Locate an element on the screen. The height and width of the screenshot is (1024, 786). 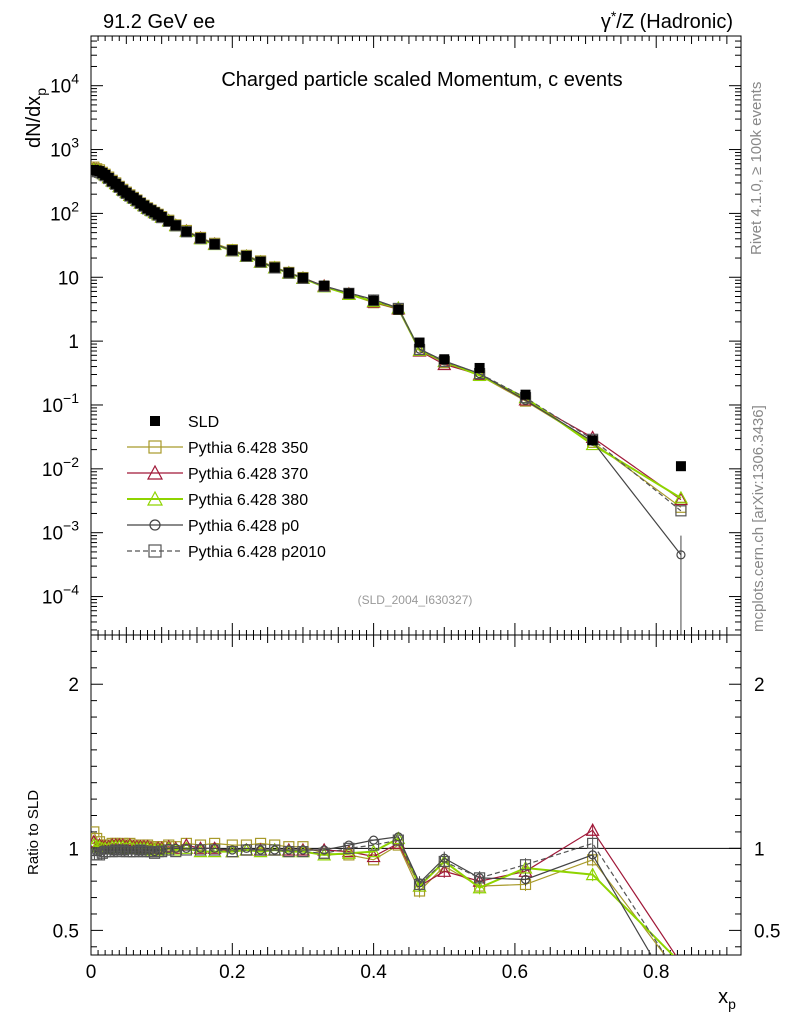
x-tick-label: 0.2 is located at coordinates (232, 972).